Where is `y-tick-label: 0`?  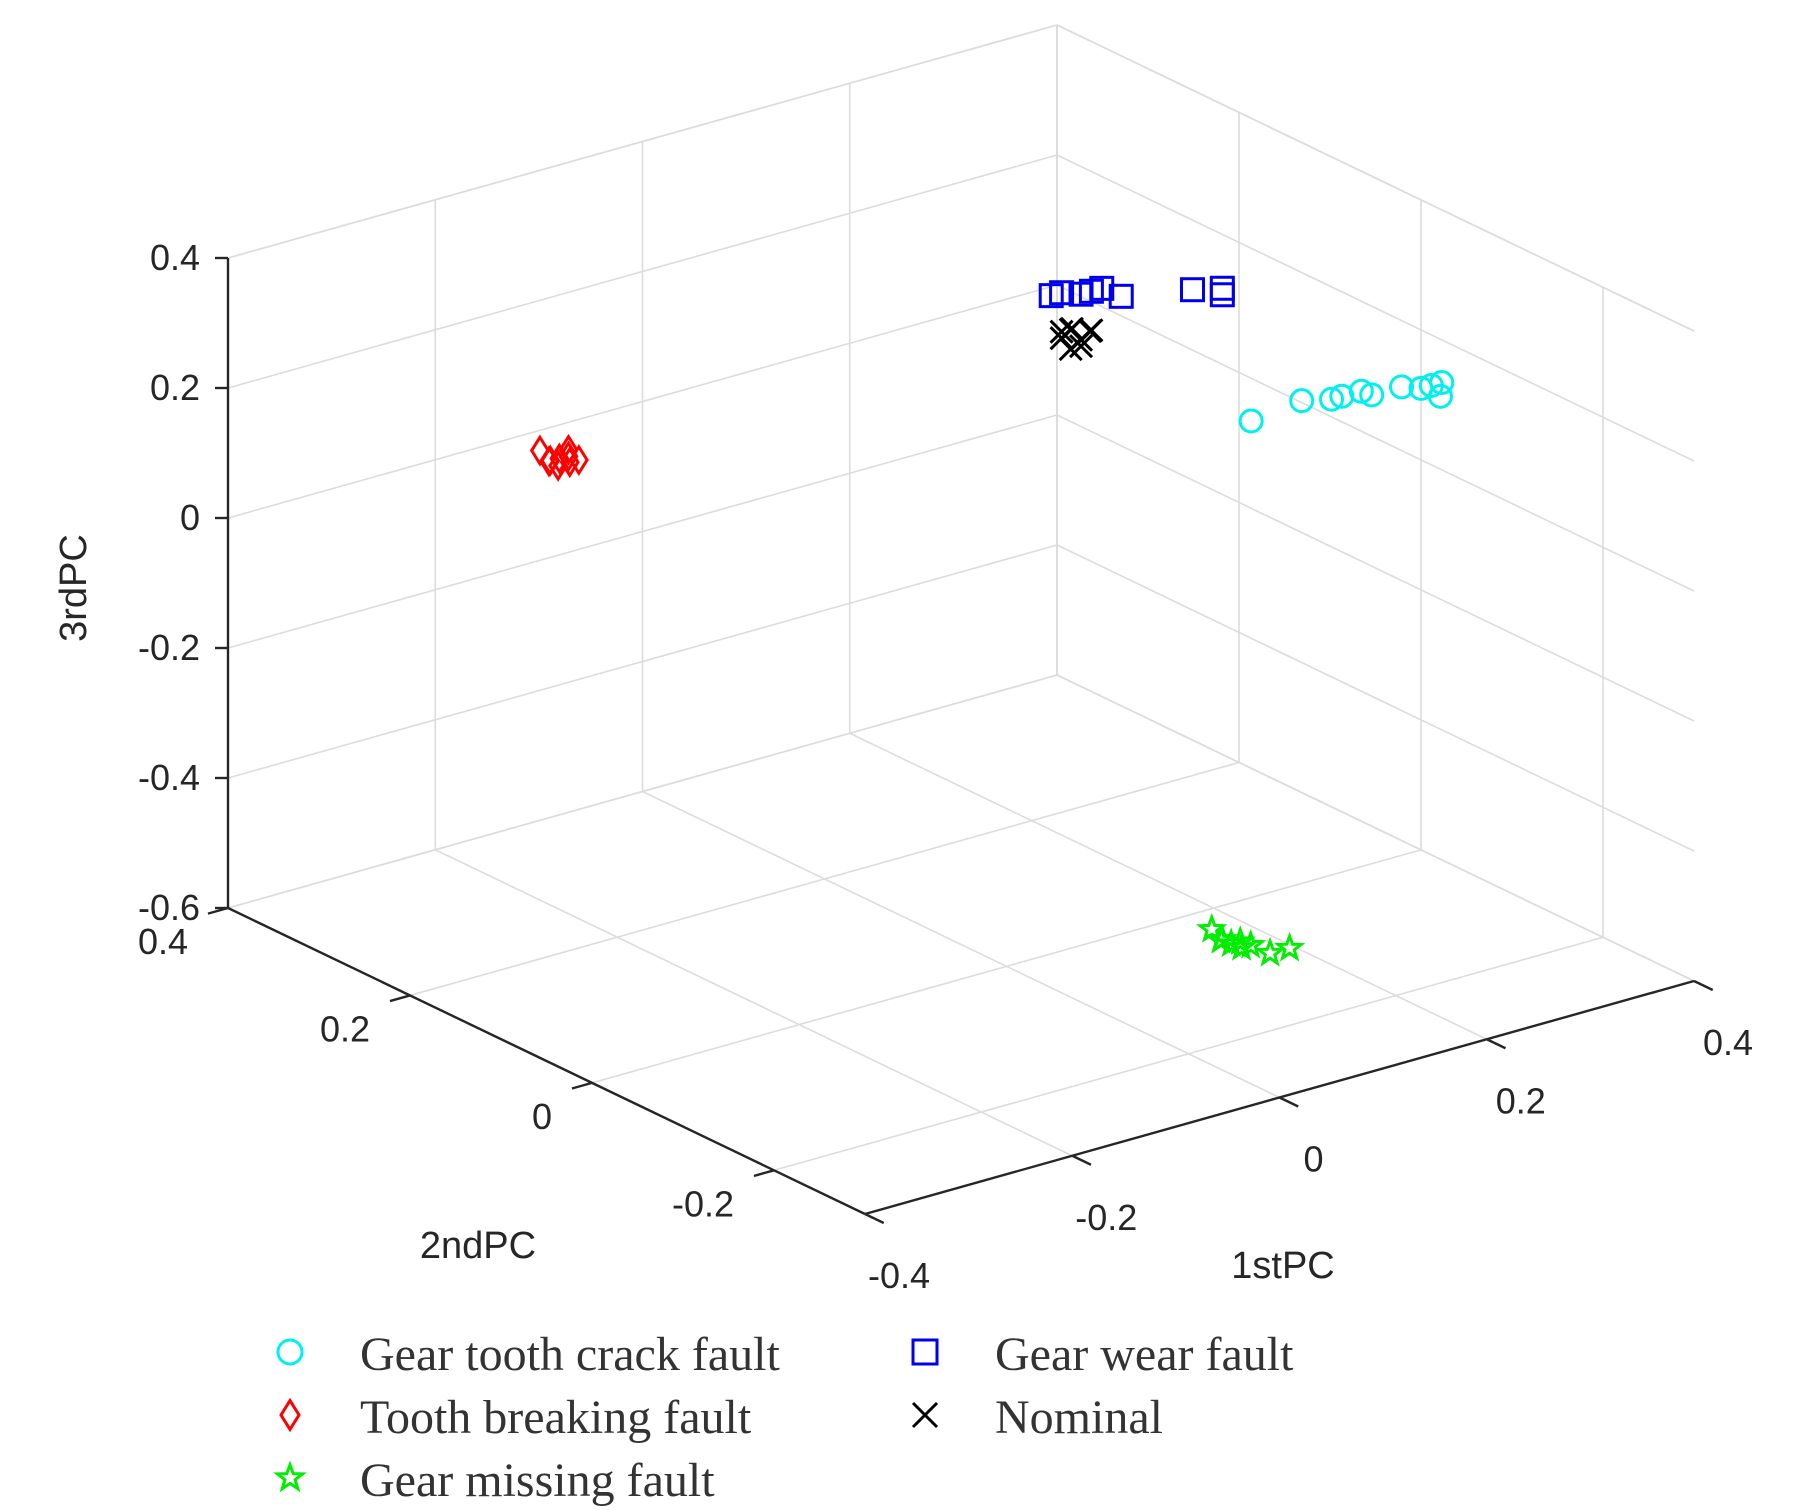 y-tick-label: 0 is located at coordinates (542, 1116).